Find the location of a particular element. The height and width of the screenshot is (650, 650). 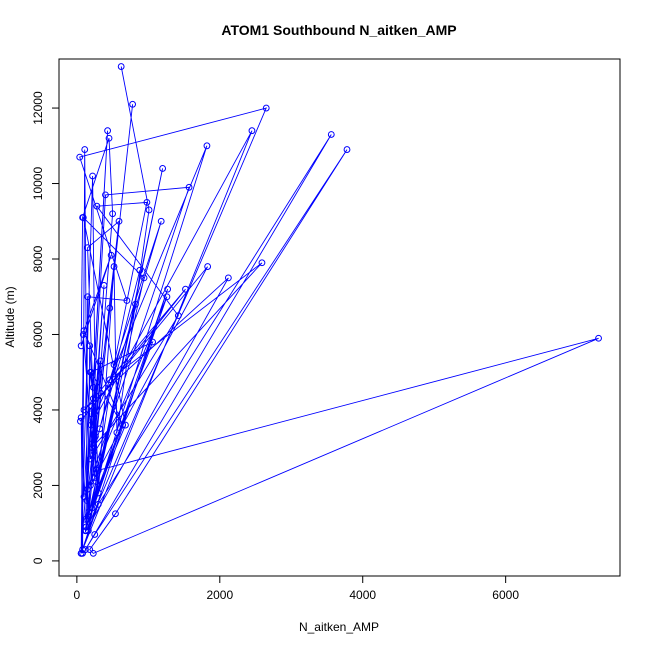

x-tick-label: 6000 is located at coordinates (505, 595).